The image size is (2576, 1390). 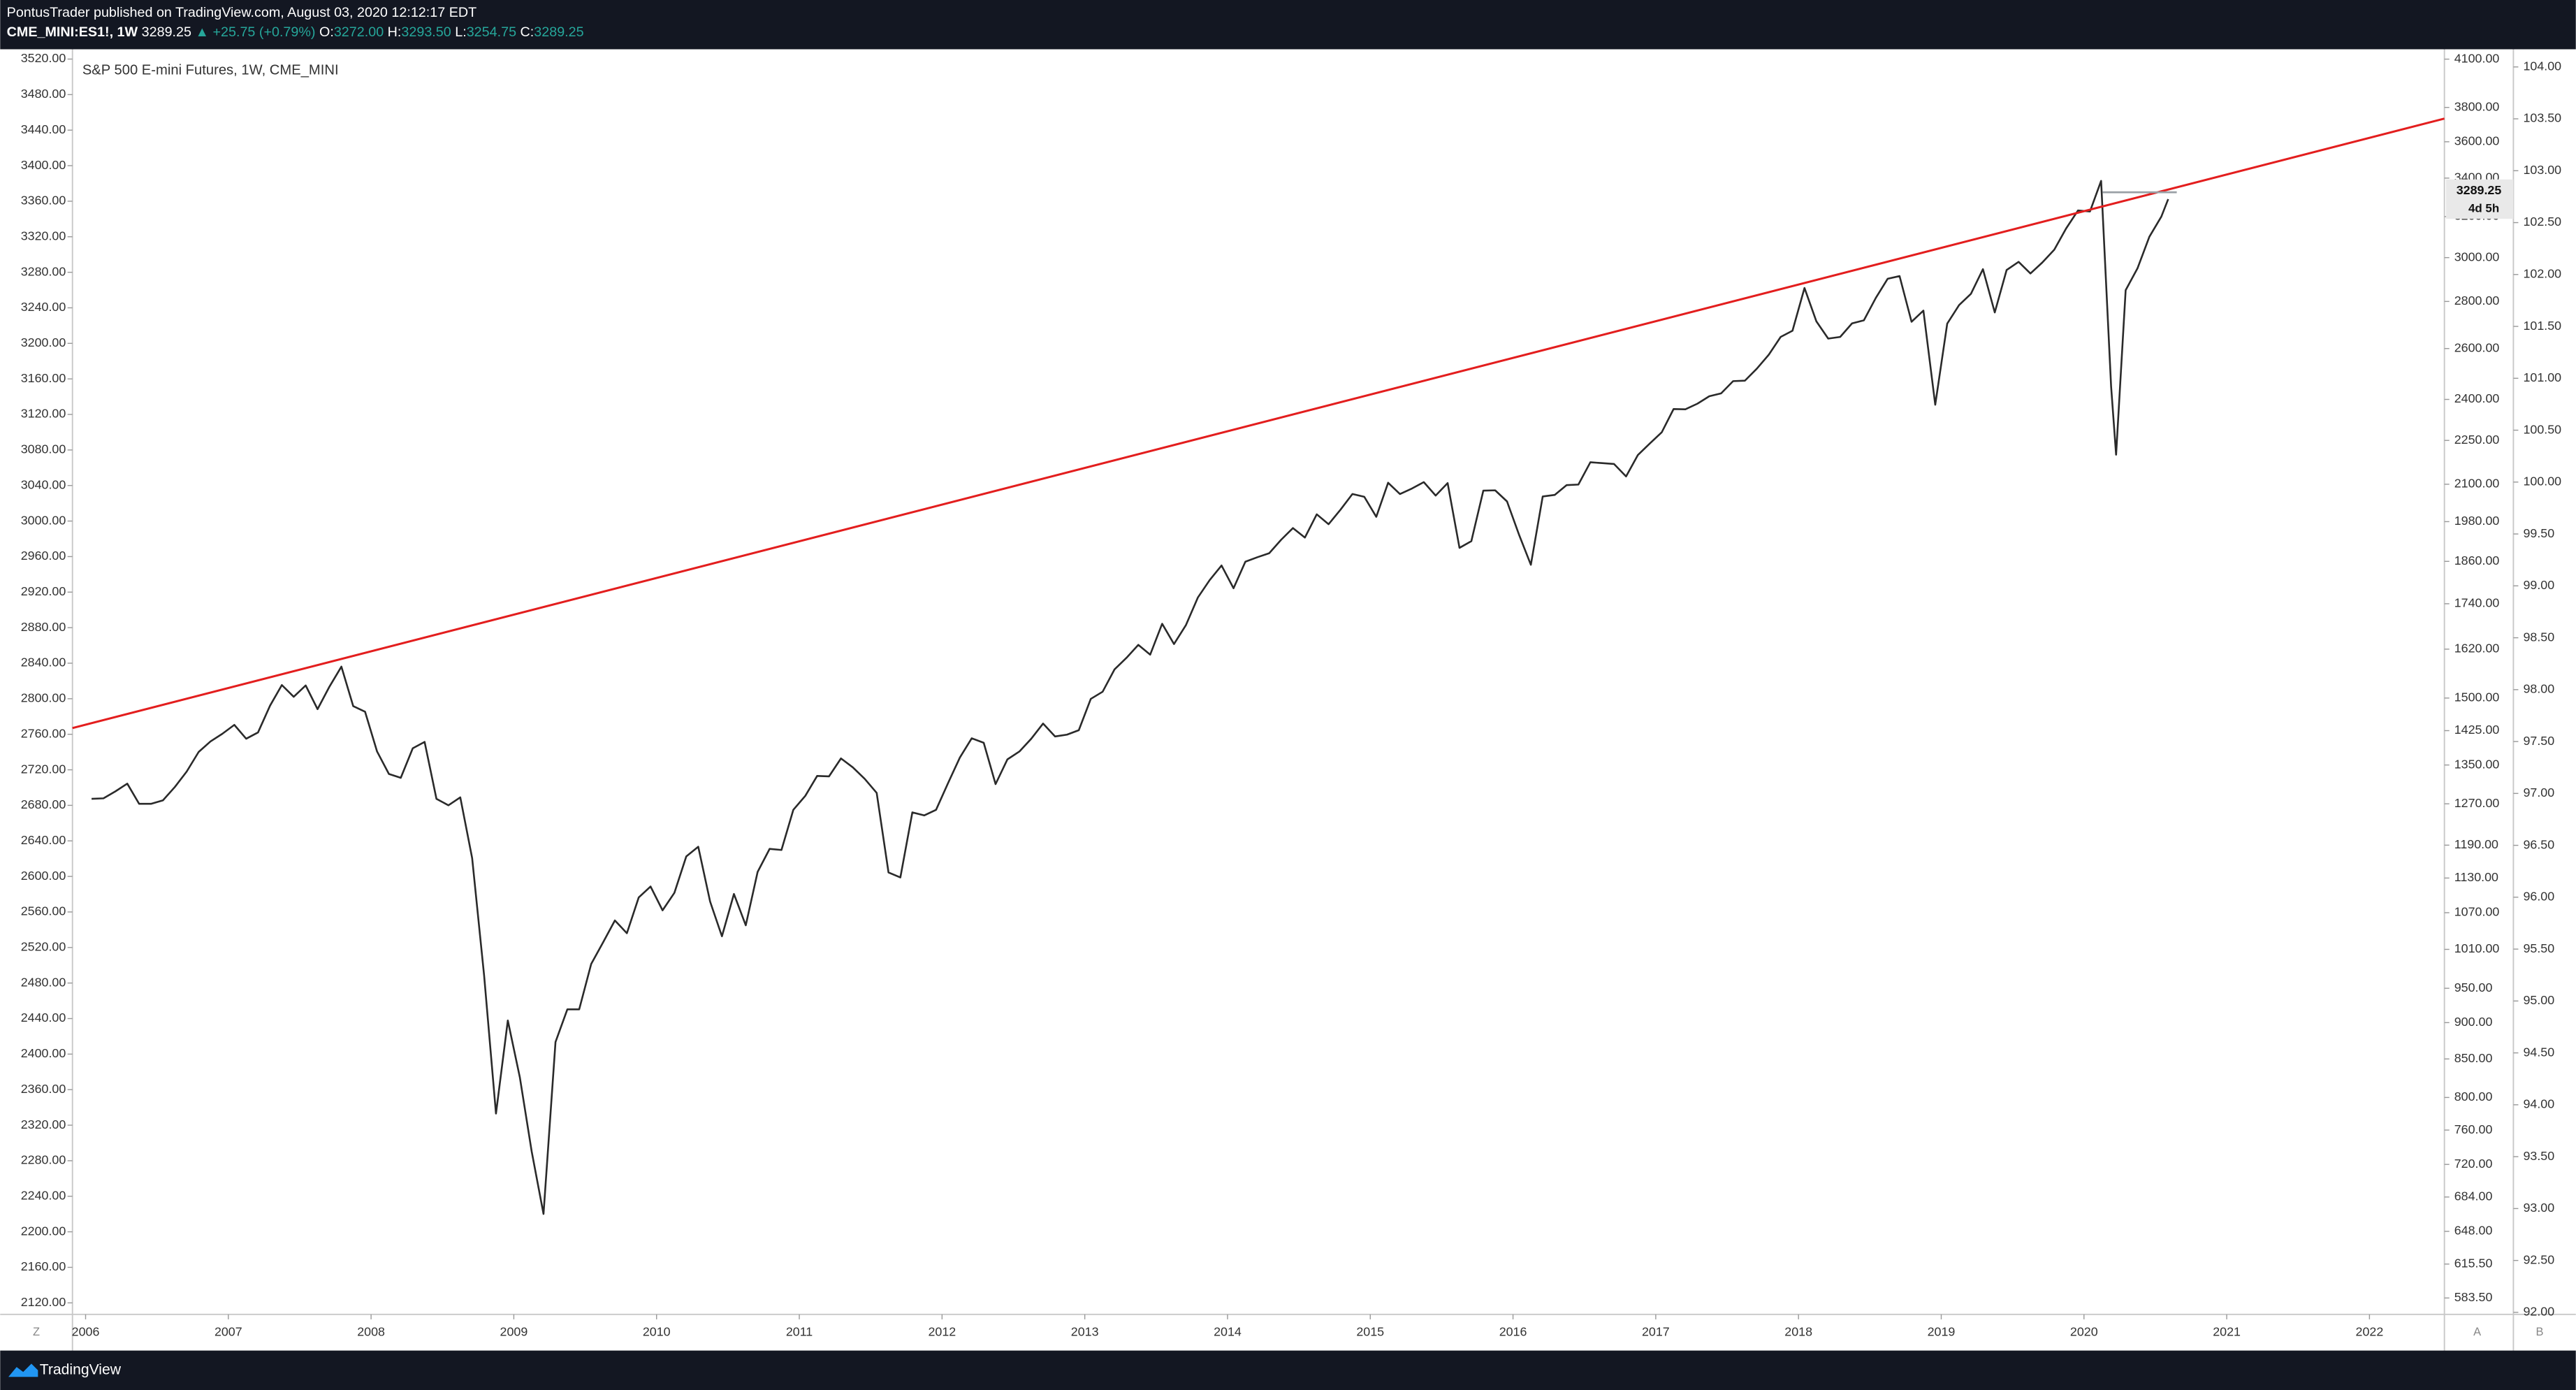 I want to click on h-label: H:, so click(x=395, y=32).